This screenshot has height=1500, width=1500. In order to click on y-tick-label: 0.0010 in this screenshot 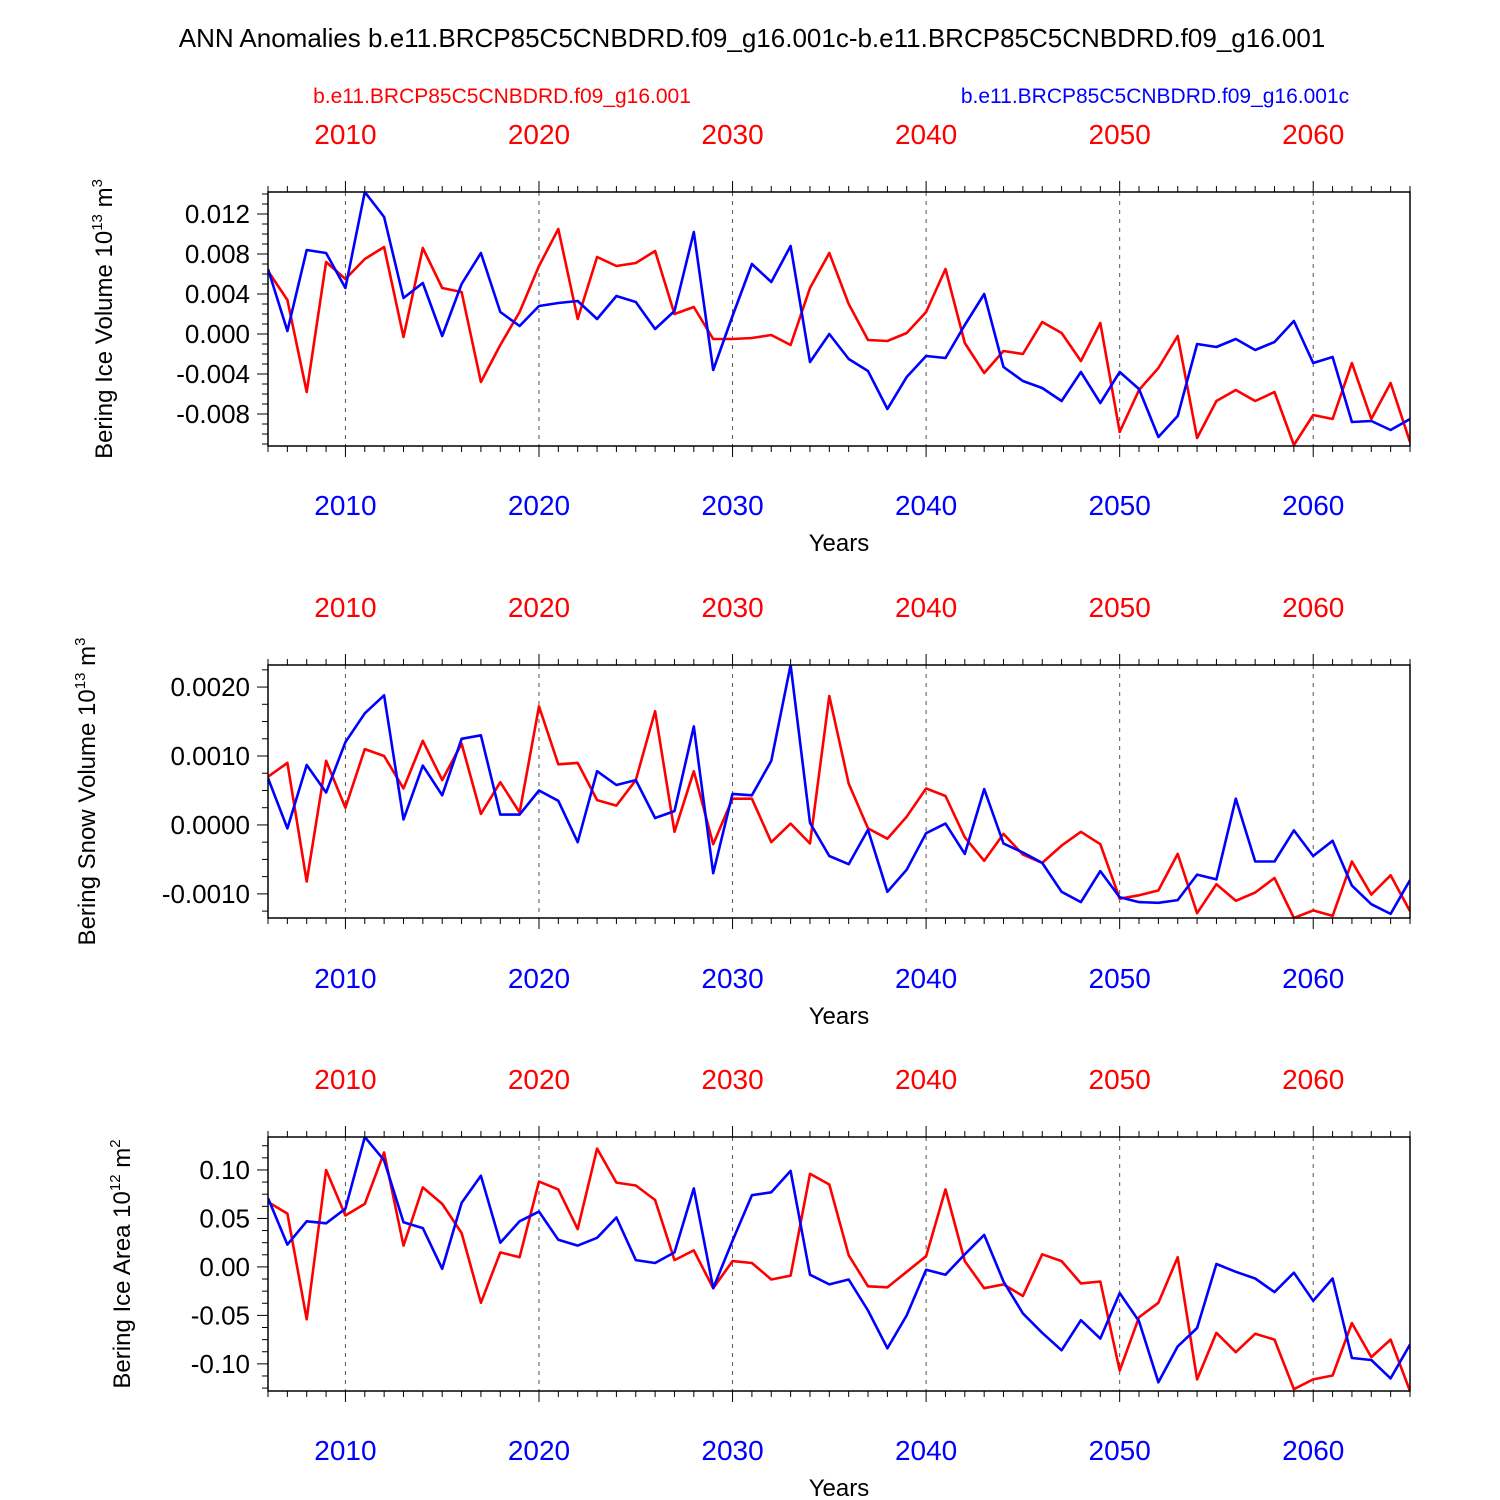, I will do `click(210, 756)`.